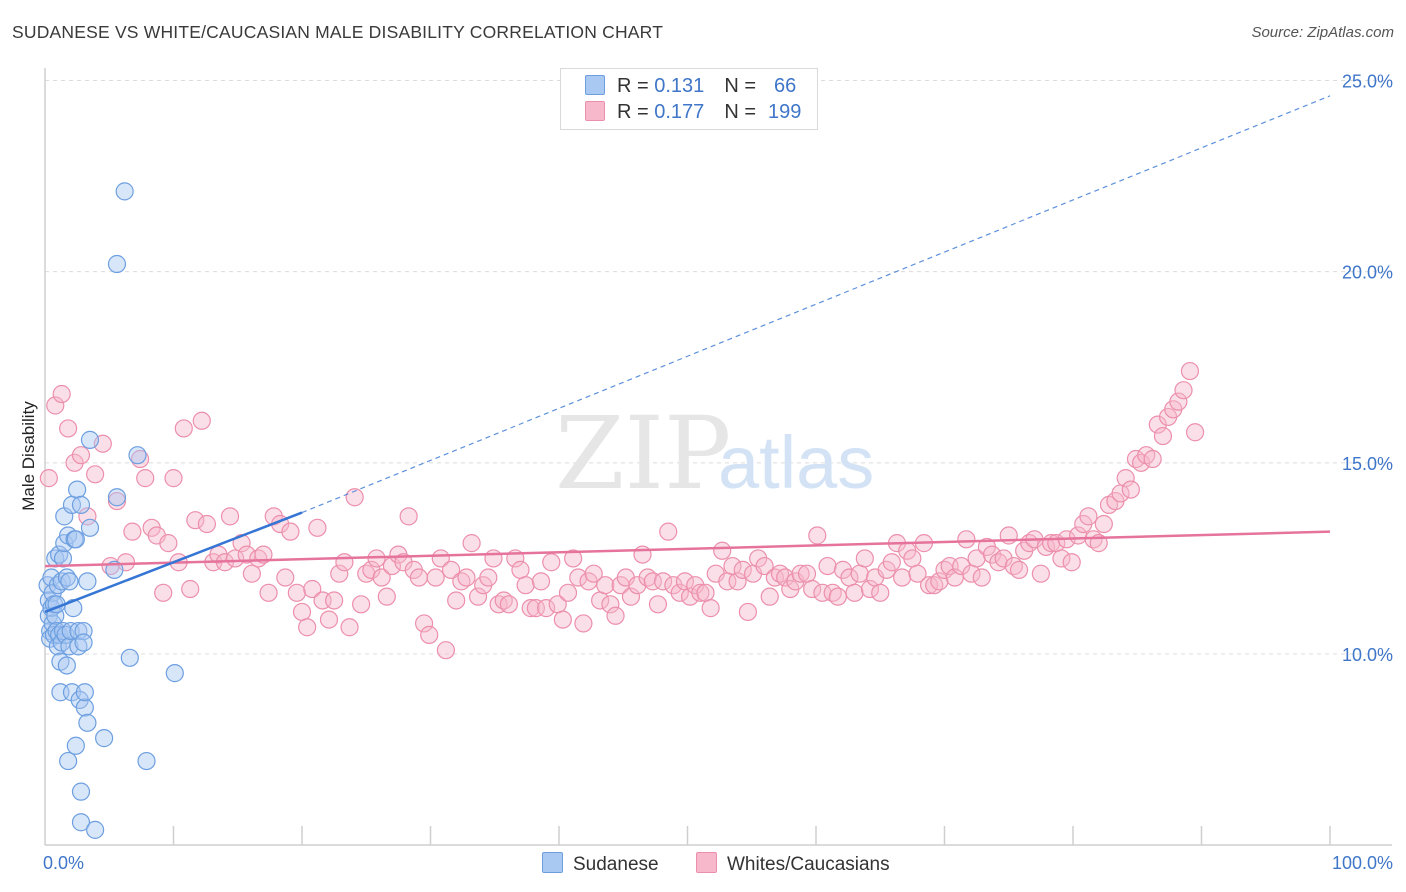 This screenshot has height=892, width=1406. I want to click on legend-row-whites: R = 0.177 N = 199, so click(693, 113).